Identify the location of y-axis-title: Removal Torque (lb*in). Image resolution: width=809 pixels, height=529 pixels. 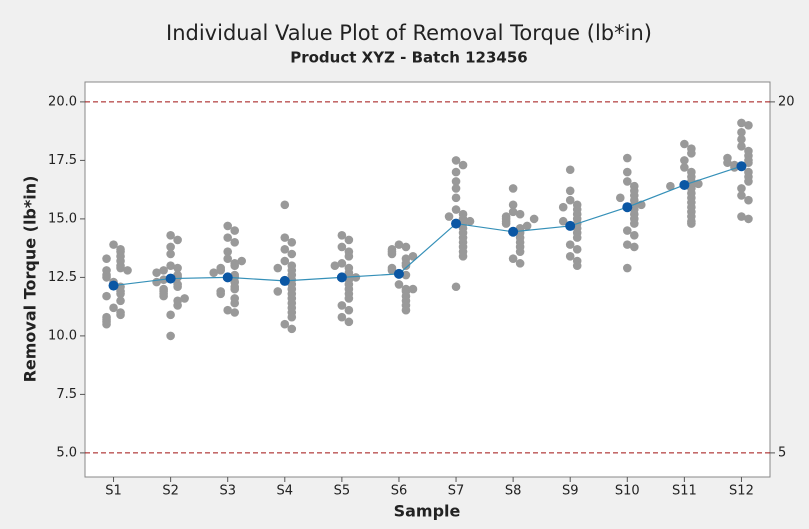
(30, 279).